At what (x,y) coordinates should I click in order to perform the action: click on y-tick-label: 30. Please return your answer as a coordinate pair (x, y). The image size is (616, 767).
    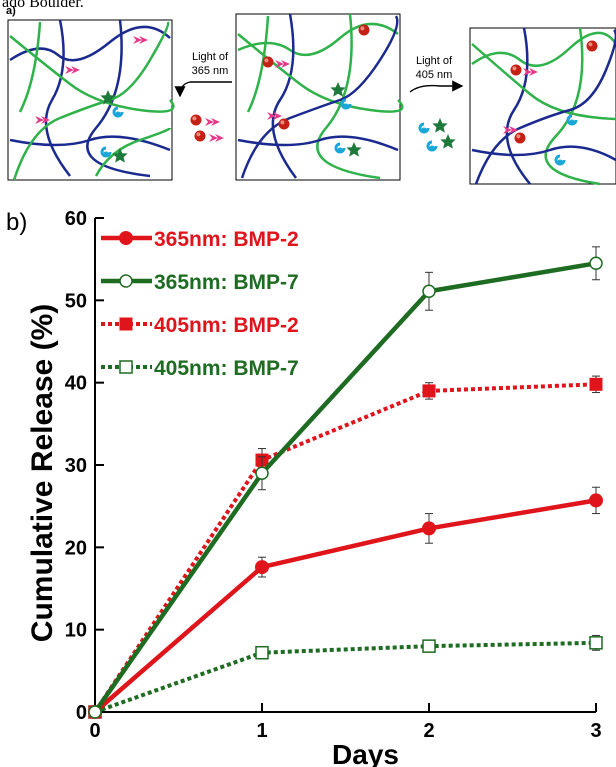
    Looking at the image, I should click on (76, 466).